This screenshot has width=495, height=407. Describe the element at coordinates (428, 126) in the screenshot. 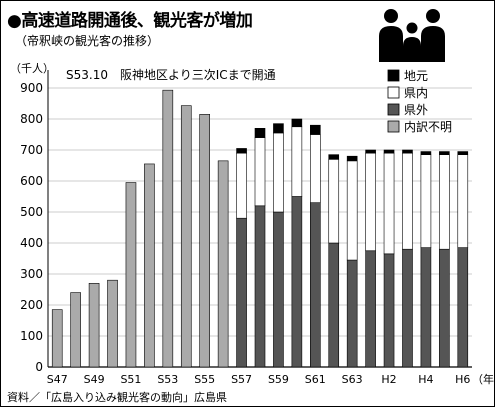

I see `legend-label: 内訳不明` at that location.